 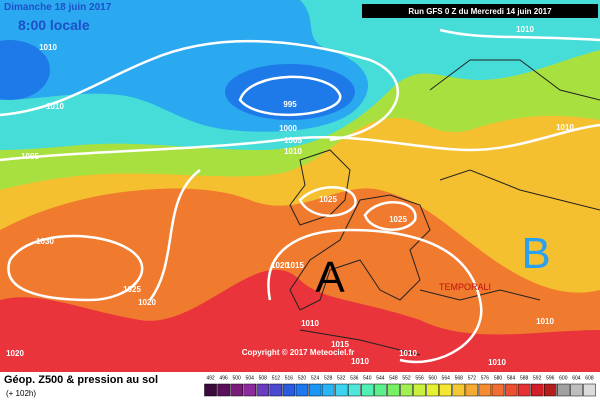 What do you see at coordinates (537, 378) in the screenshot?
I see `scale-label: 592` at bounding box center [537, 378].